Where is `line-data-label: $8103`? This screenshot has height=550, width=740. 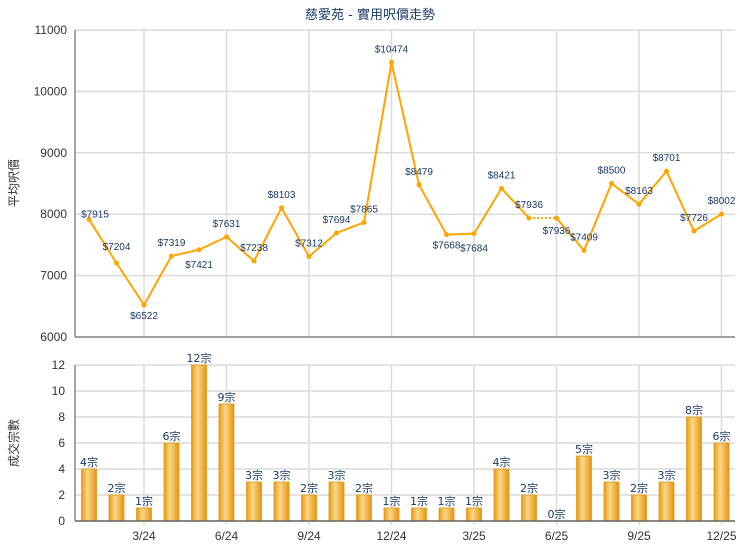
line-data-label: $8103 is located at coordinates (282, 195).